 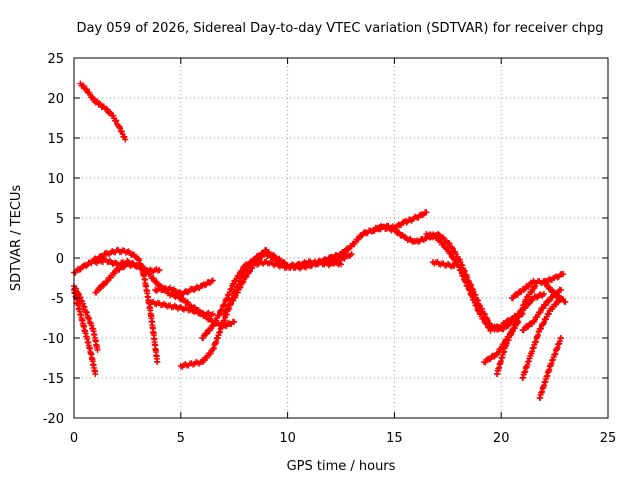 What do you see at coordinates (287, 438) in the screenshot?
I see `x-tick-label: 10` at bounding box center [287, 438].